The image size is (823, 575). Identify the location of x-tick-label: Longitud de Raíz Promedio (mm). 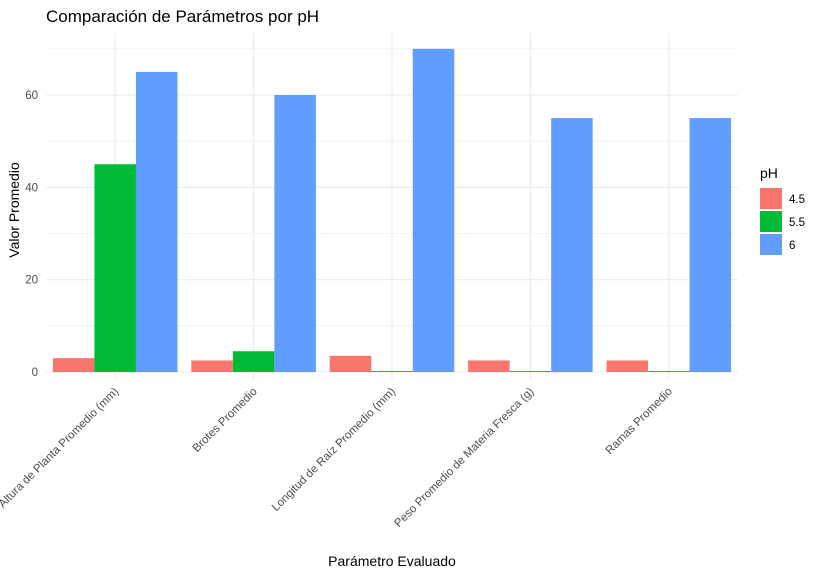
(334, 450).